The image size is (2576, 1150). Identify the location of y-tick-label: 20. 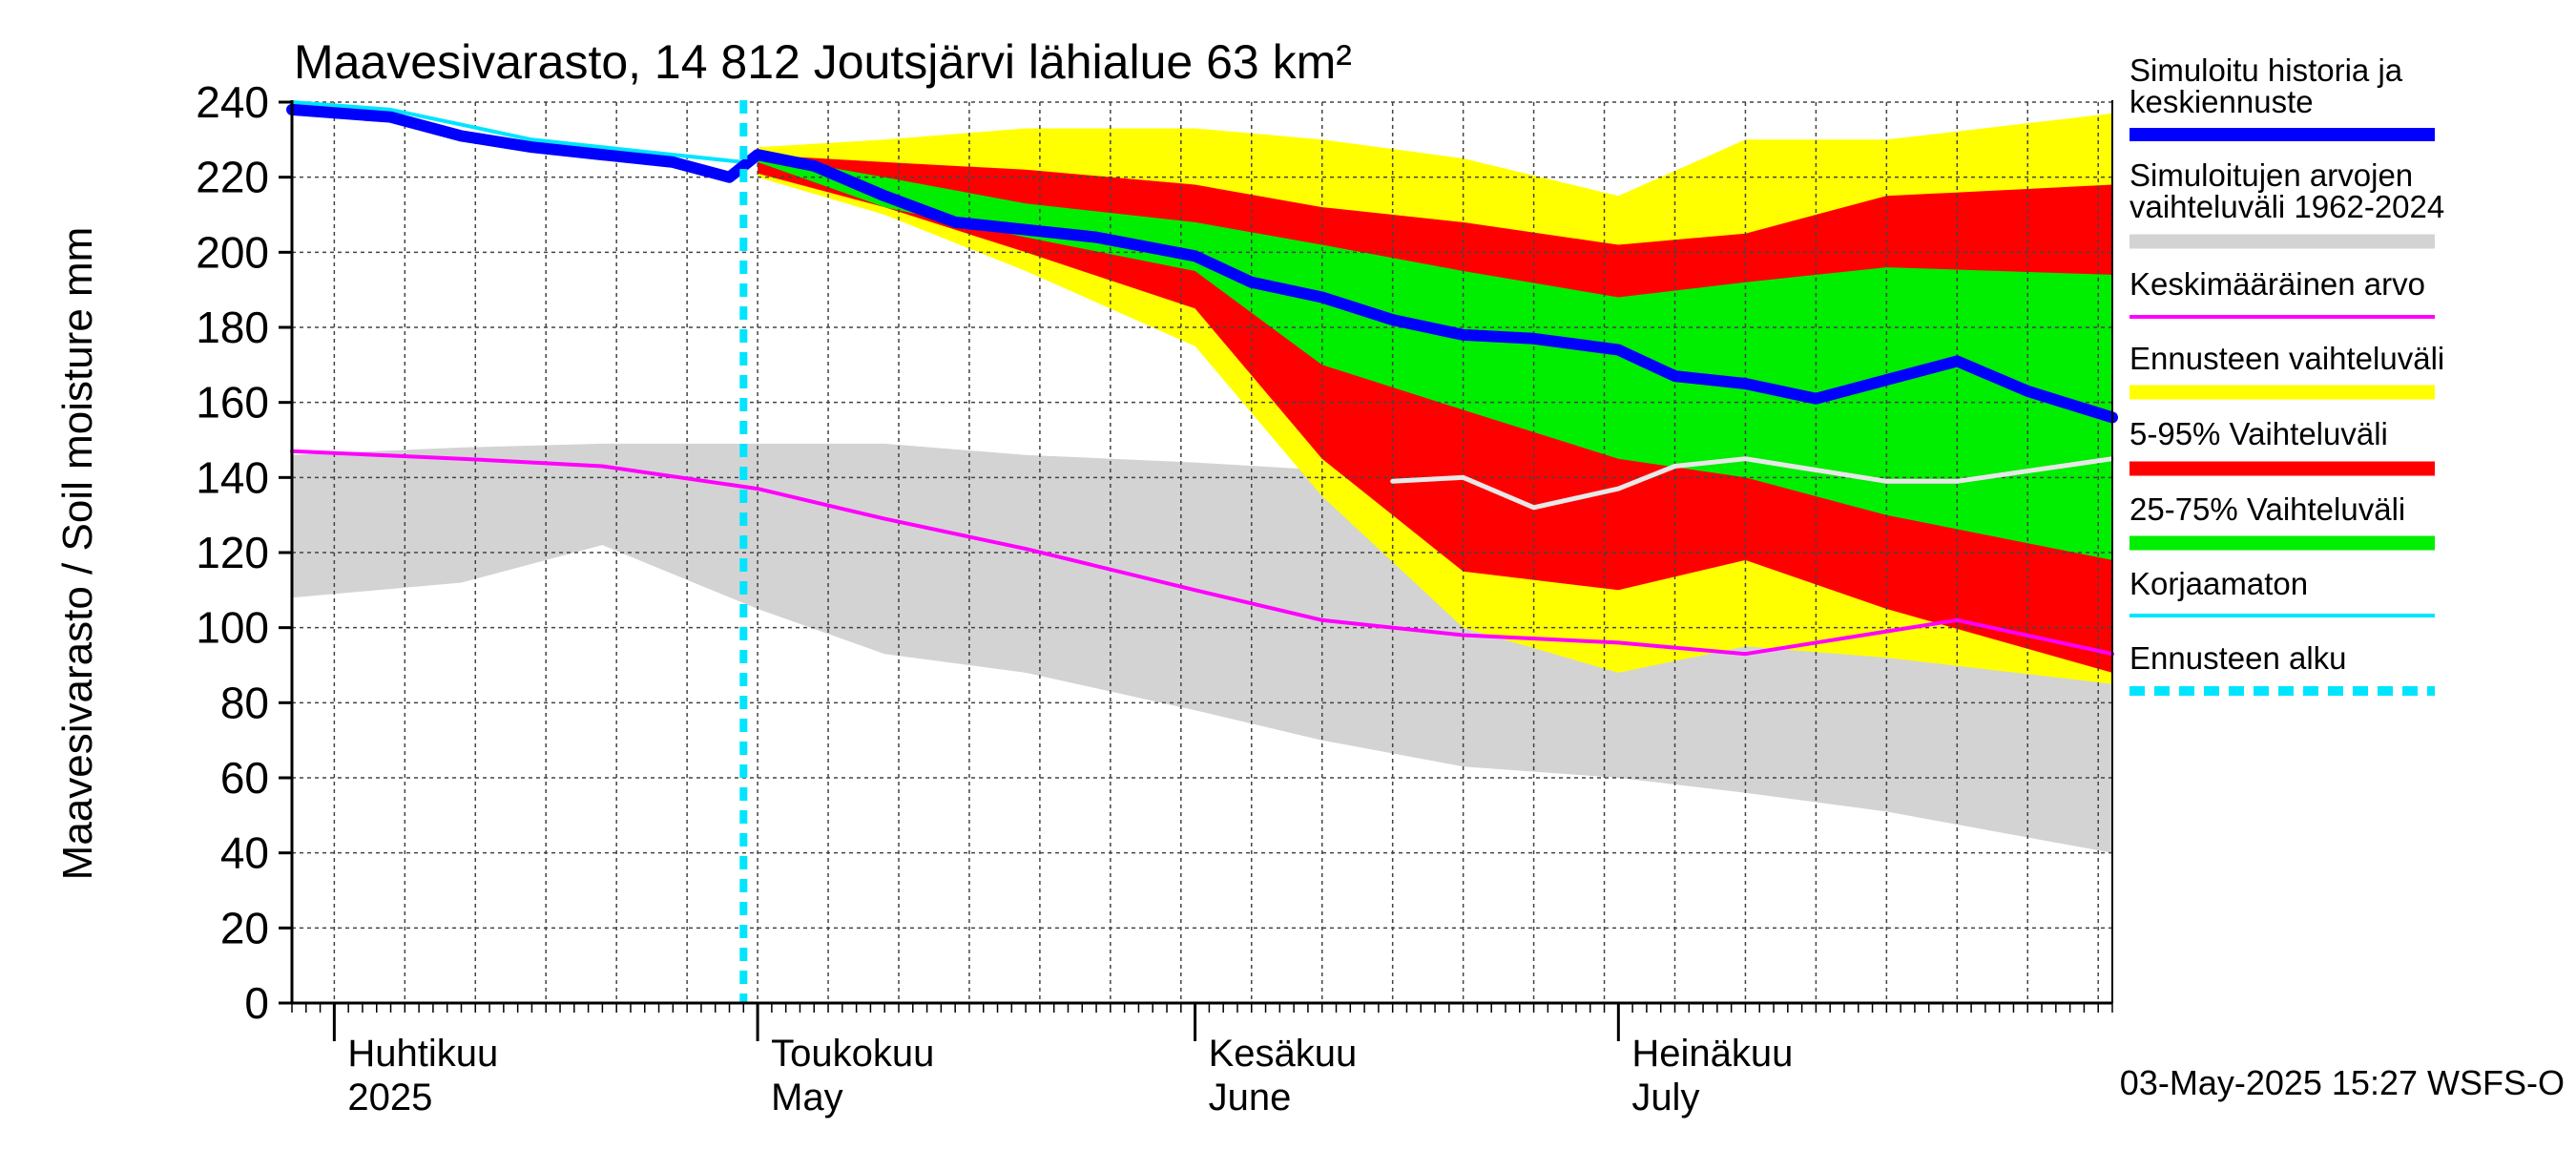
(244, 927).